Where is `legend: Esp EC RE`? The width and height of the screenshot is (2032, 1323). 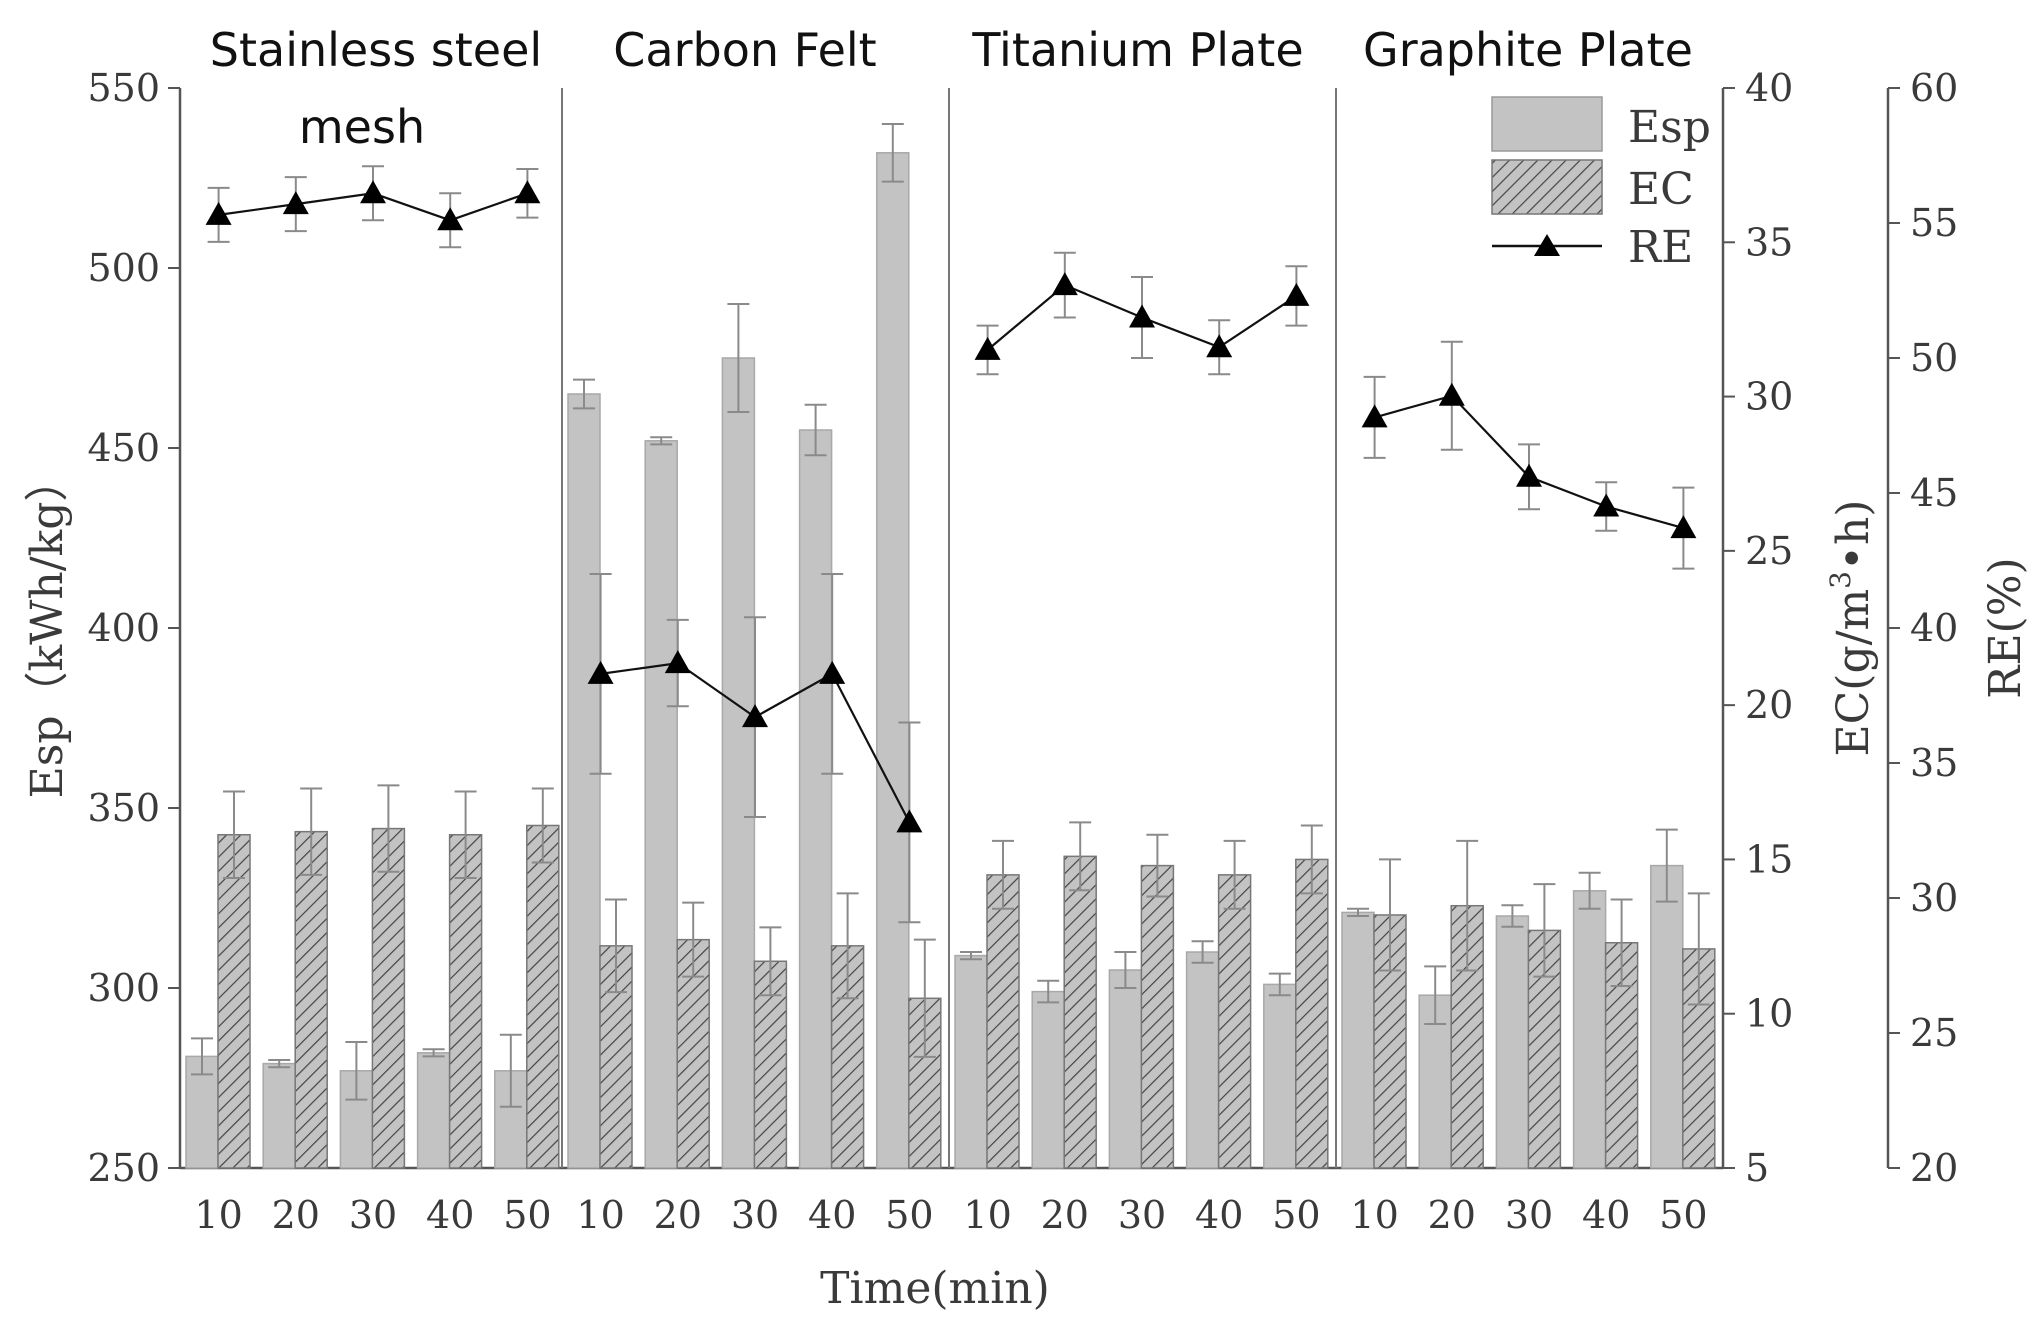
legend: Esp EC RE is located at coordinates (1601, 184).